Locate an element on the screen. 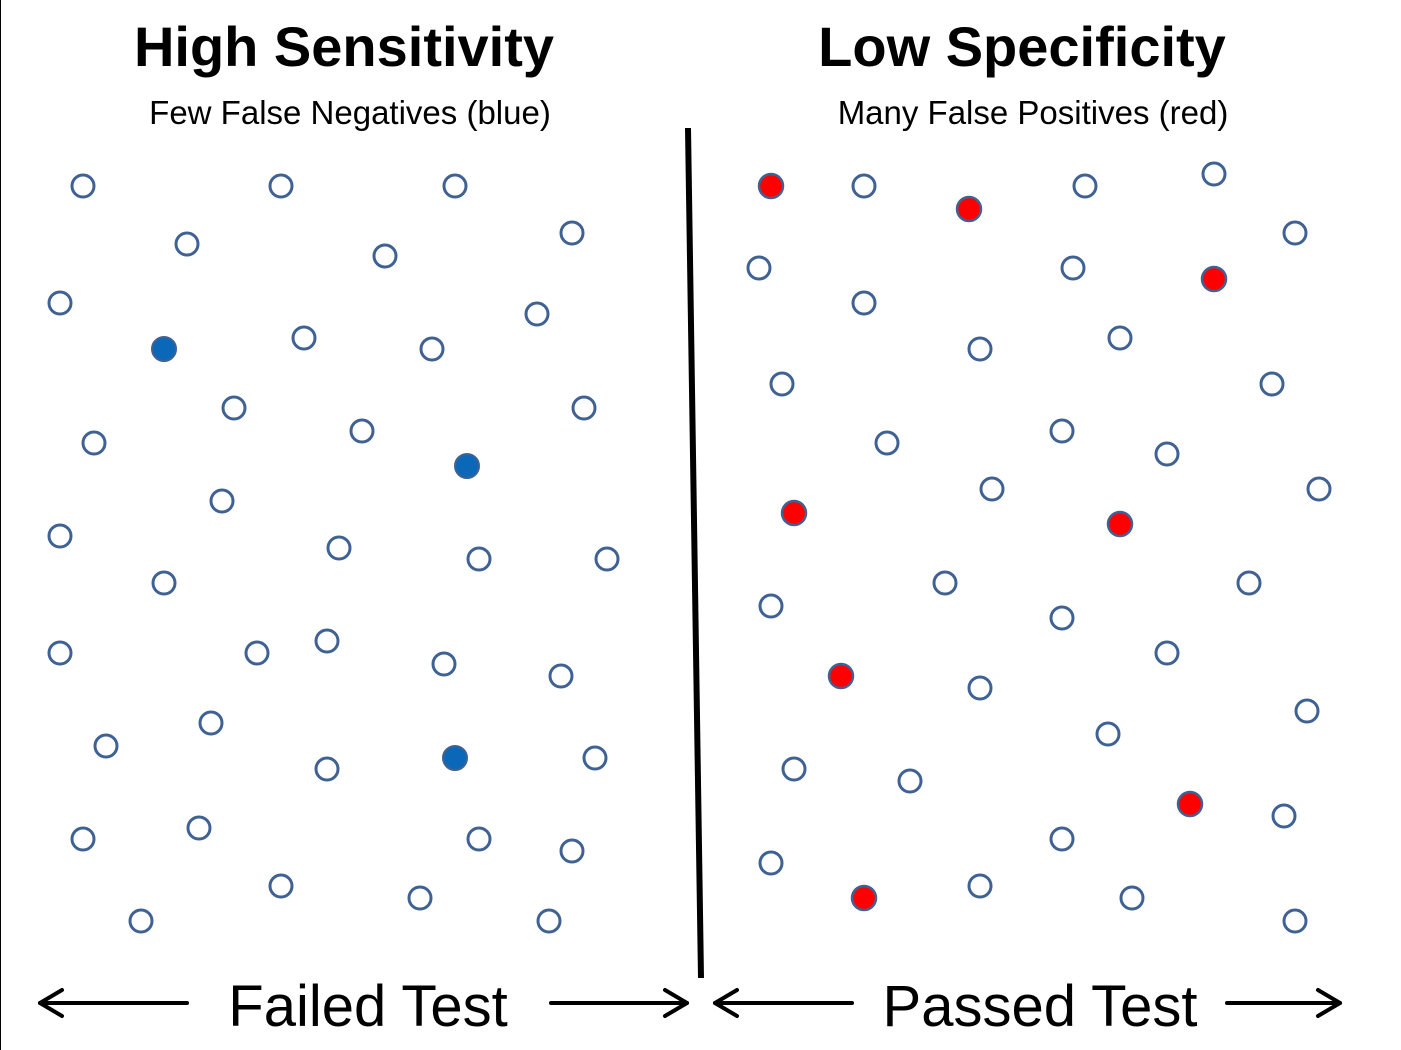 This screenshot has width=1401, height=1050. arrow-left-passed is located at coordinates (783, 1003).